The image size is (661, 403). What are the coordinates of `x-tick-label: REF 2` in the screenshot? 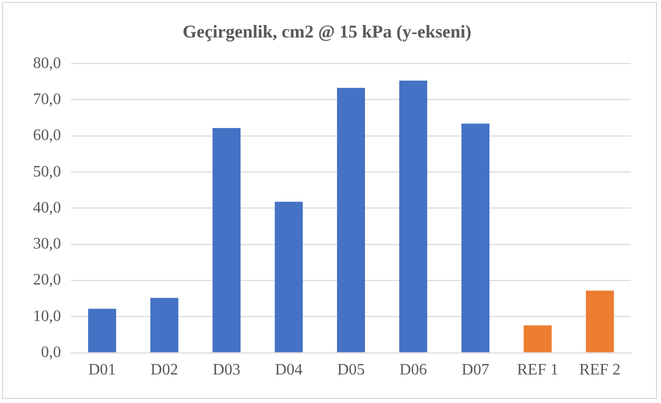 It's located at (600, 370).